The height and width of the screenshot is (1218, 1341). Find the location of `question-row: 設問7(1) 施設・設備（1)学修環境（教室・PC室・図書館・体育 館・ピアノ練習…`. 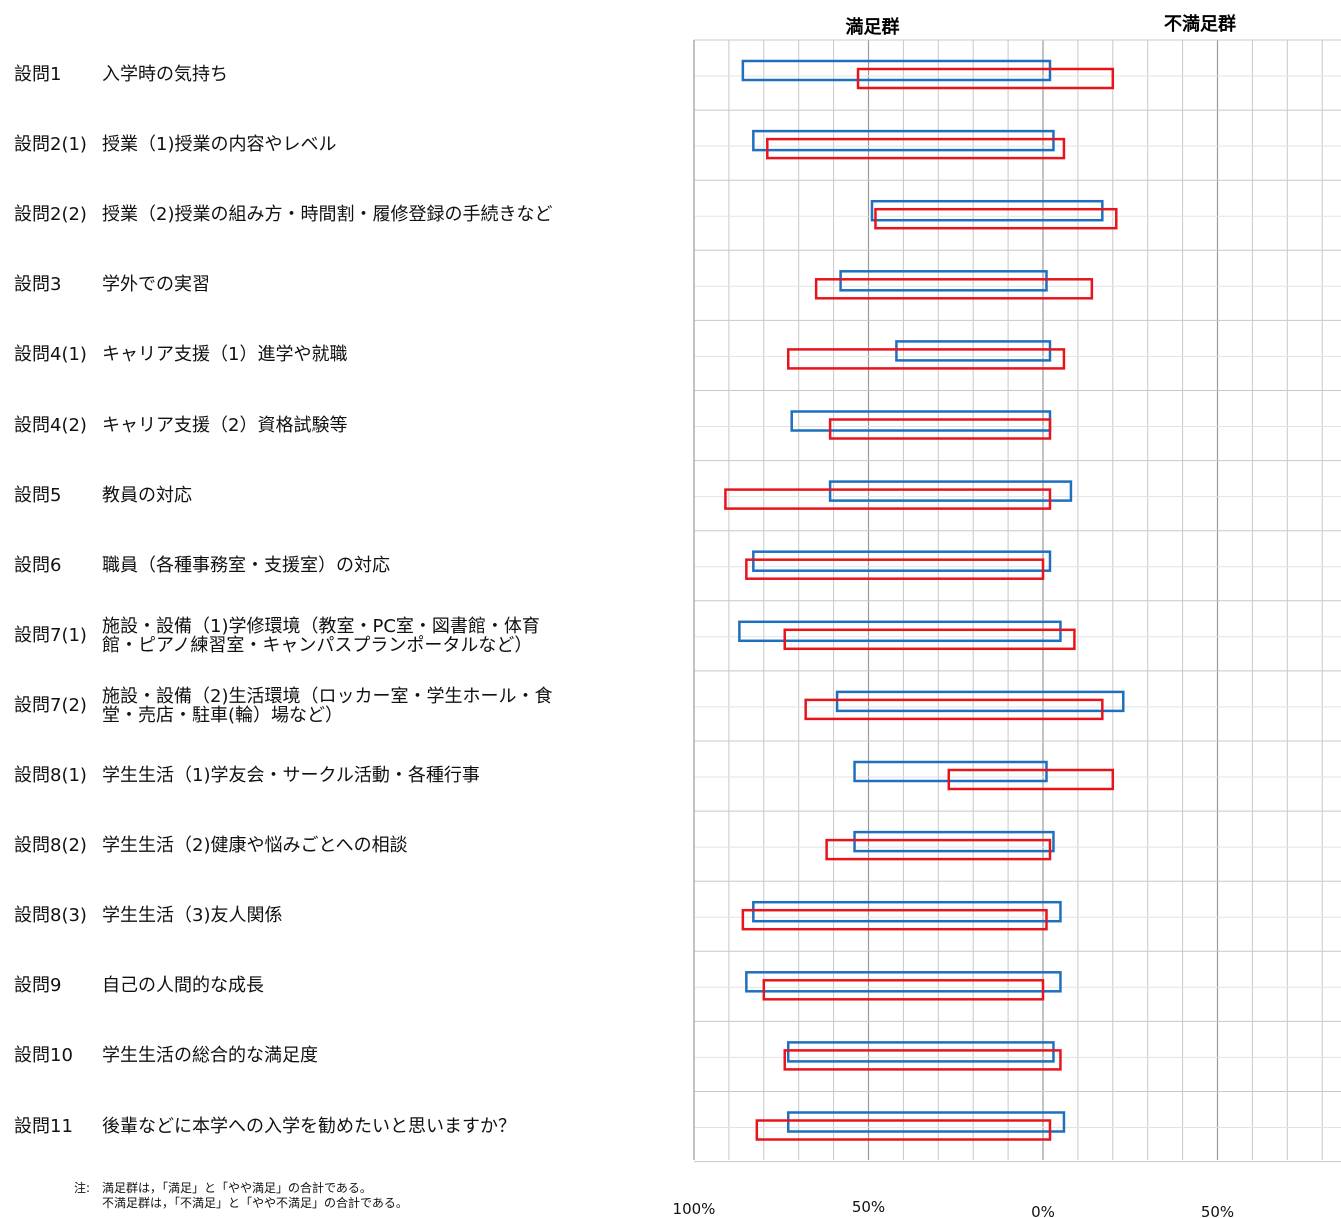

question-row: 設問7(1) 施設・設備（1)学修環境（教室・PC室・図書館・体育 館・ピアノ練習… is located at coordinates (277, 636).